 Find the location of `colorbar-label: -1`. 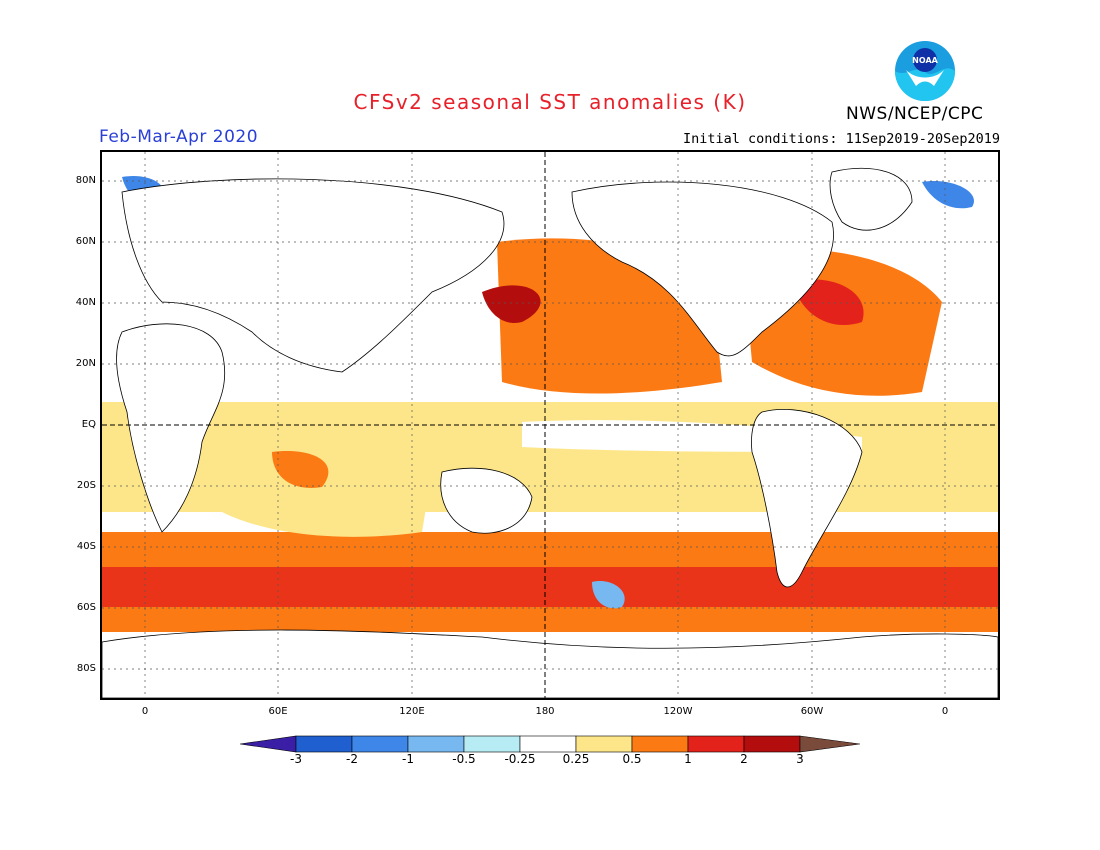

colorbar-label: -1 is located at coordinates (408, 759).